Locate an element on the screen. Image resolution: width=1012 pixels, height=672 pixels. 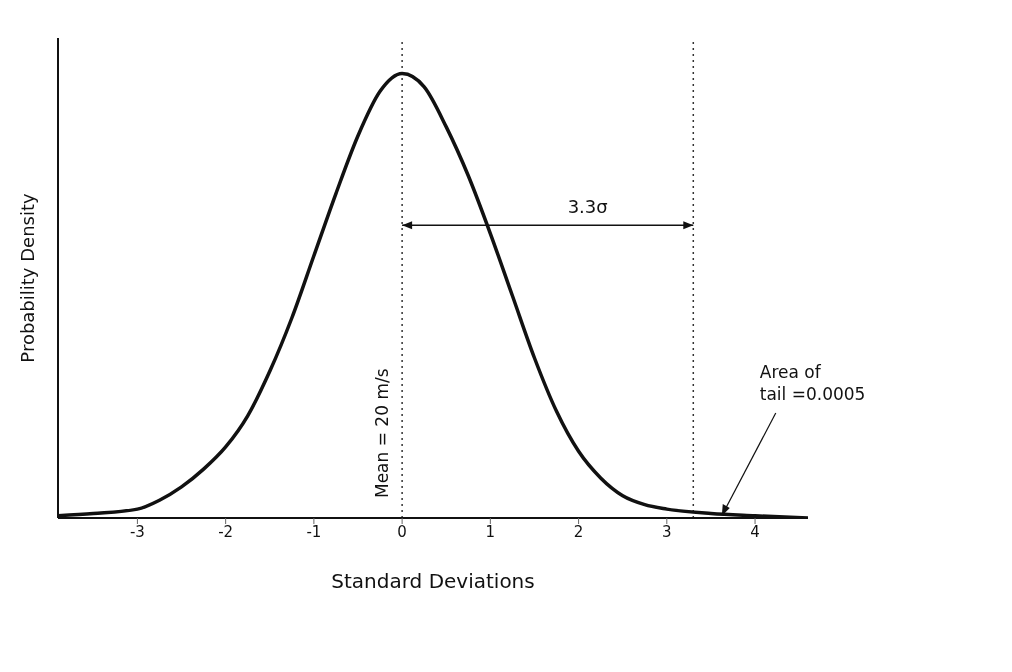
annotation: 3.3σ is located at coordinates (587, 207).